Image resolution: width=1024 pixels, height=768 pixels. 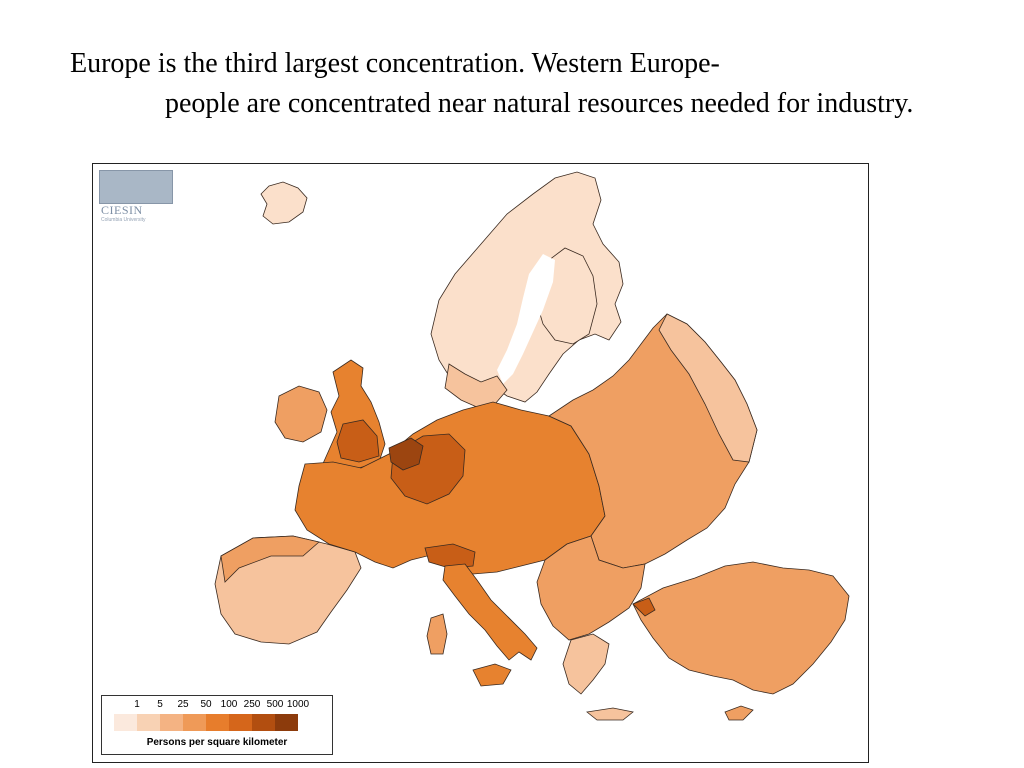 I want to click on region-iberia-coast, so click(x=270, y=559).